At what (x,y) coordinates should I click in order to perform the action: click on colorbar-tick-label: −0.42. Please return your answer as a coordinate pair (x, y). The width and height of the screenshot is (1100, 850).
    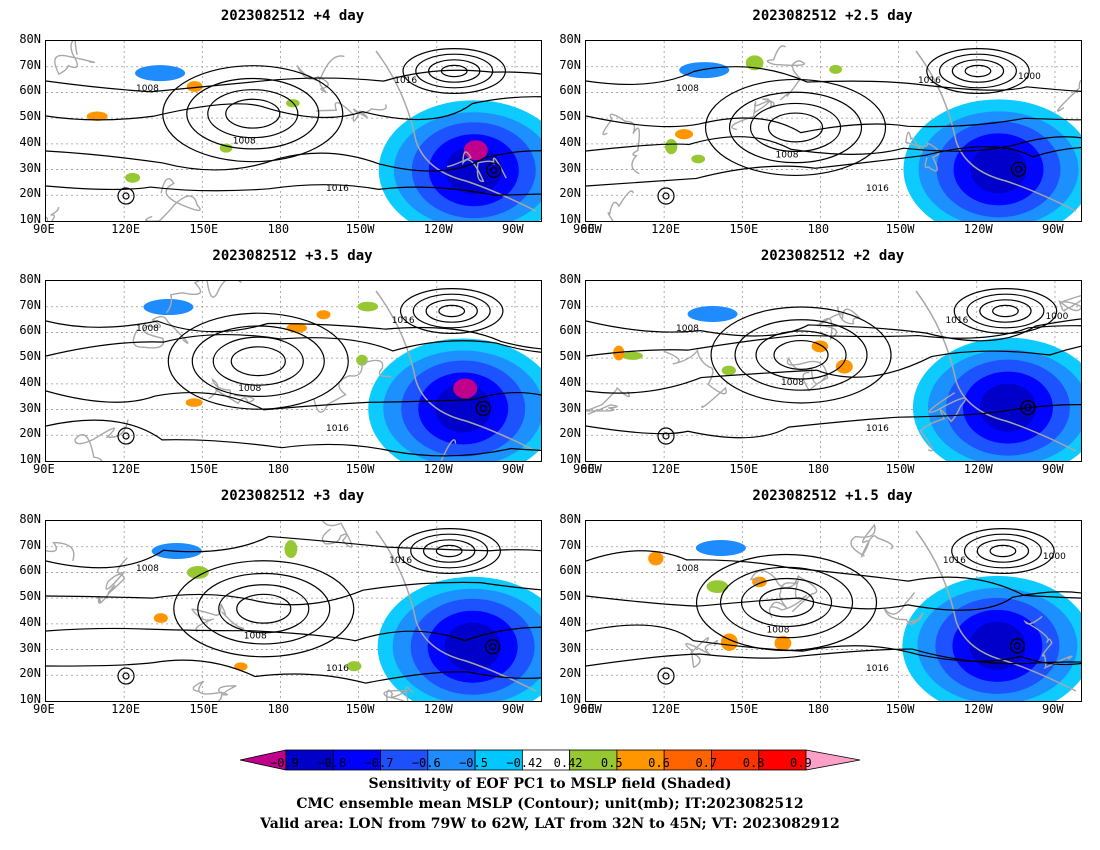
    Looking at the image, I should click on (524, 763).